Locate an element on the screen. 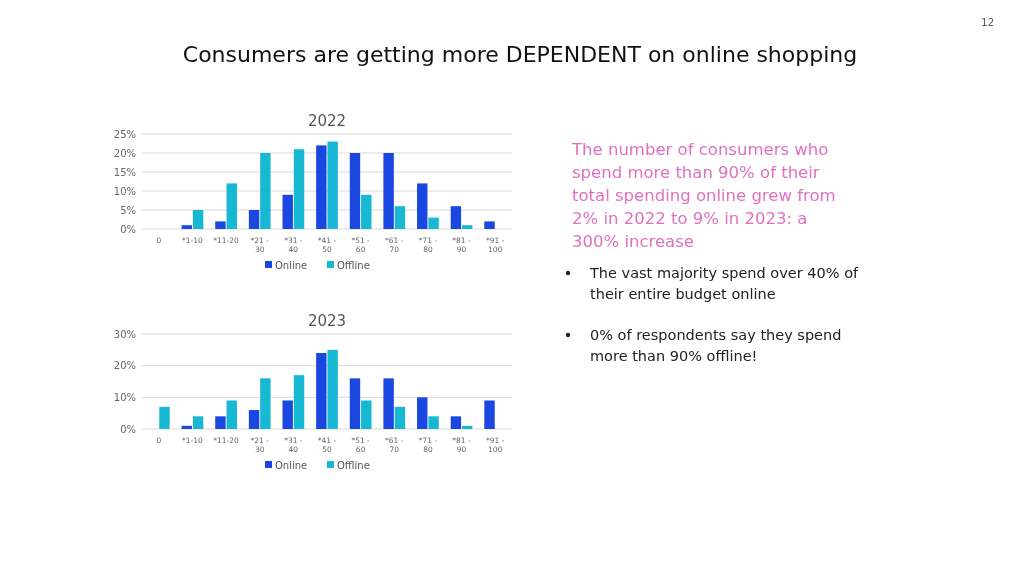 This screenshot has width=1024, height=574. y-tick-label: 5% is located at coordinates (128, 210).